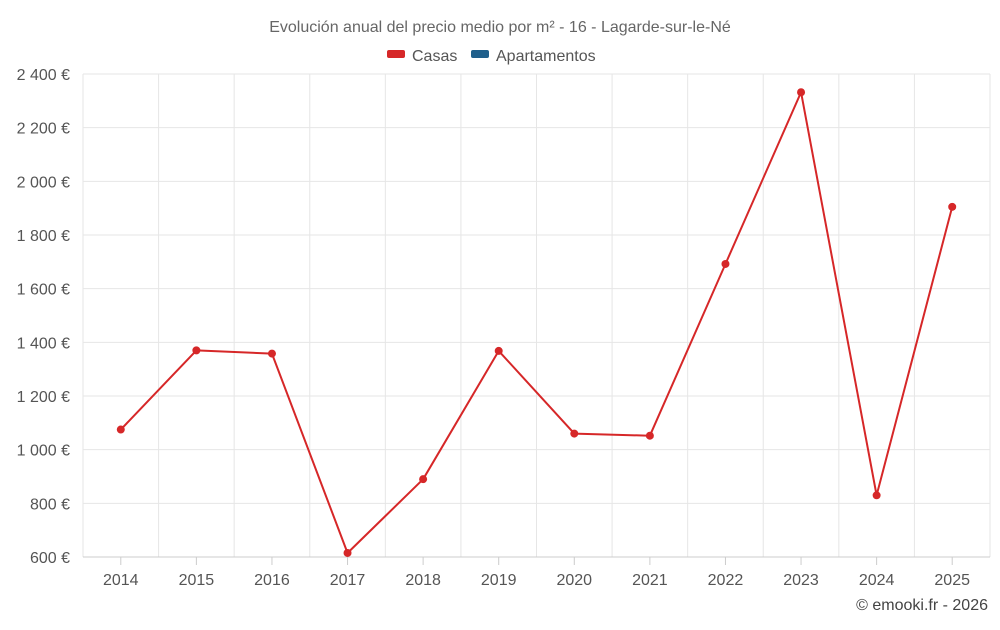  Describe the element at coordinates (574, 580) in the screenshot. I see `x-tick-label: 2020` at that location.